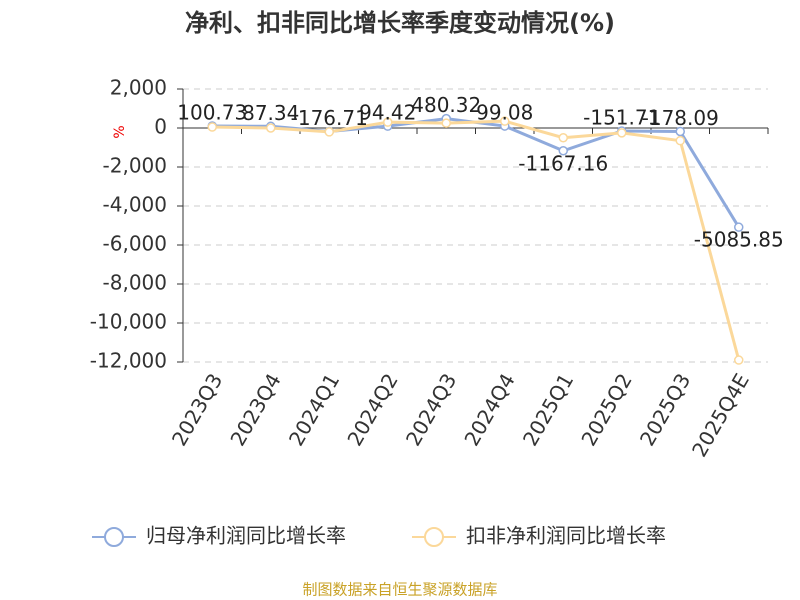 The image size is (800, 600). Describe the element at coordinates (489, 409) in the screenshot. I see `x-tick-label: 2024Q4` at that location.